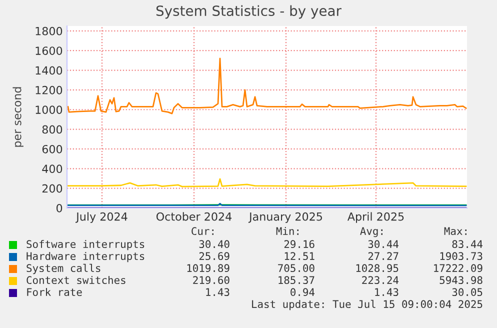 The height and width of the screenshot is (328, 497). I want to click on text: 25.69, so click(214, 256).